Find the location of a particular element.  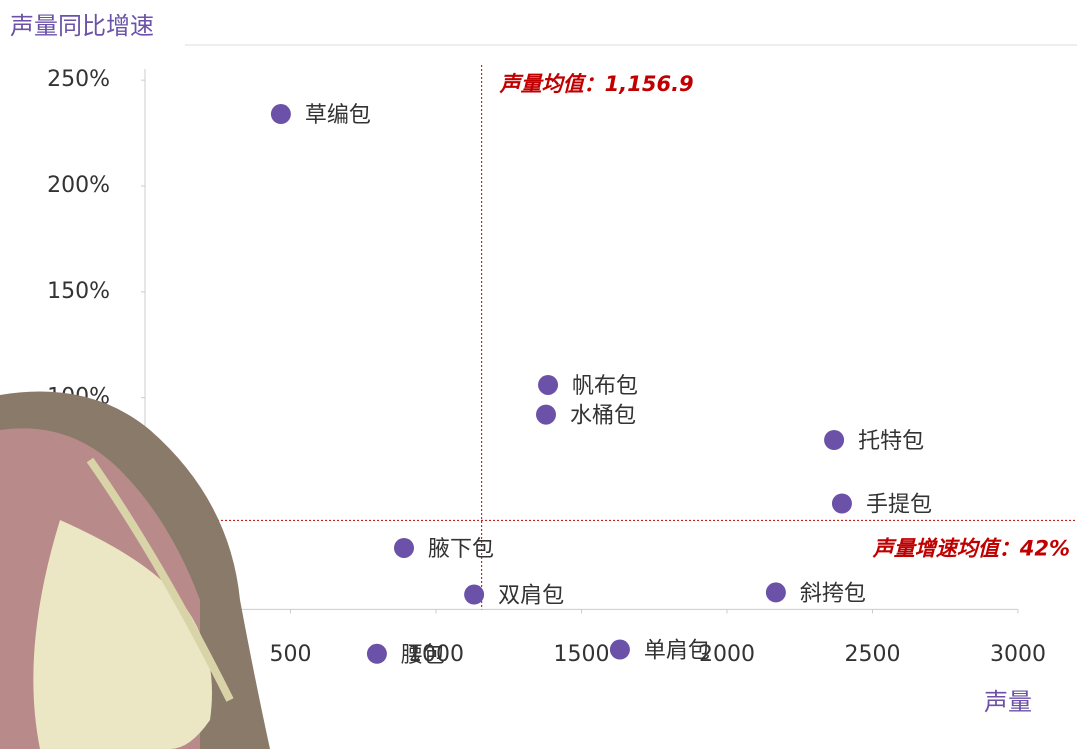

point-label: 帆布包 is located at coordinates (605, 386).